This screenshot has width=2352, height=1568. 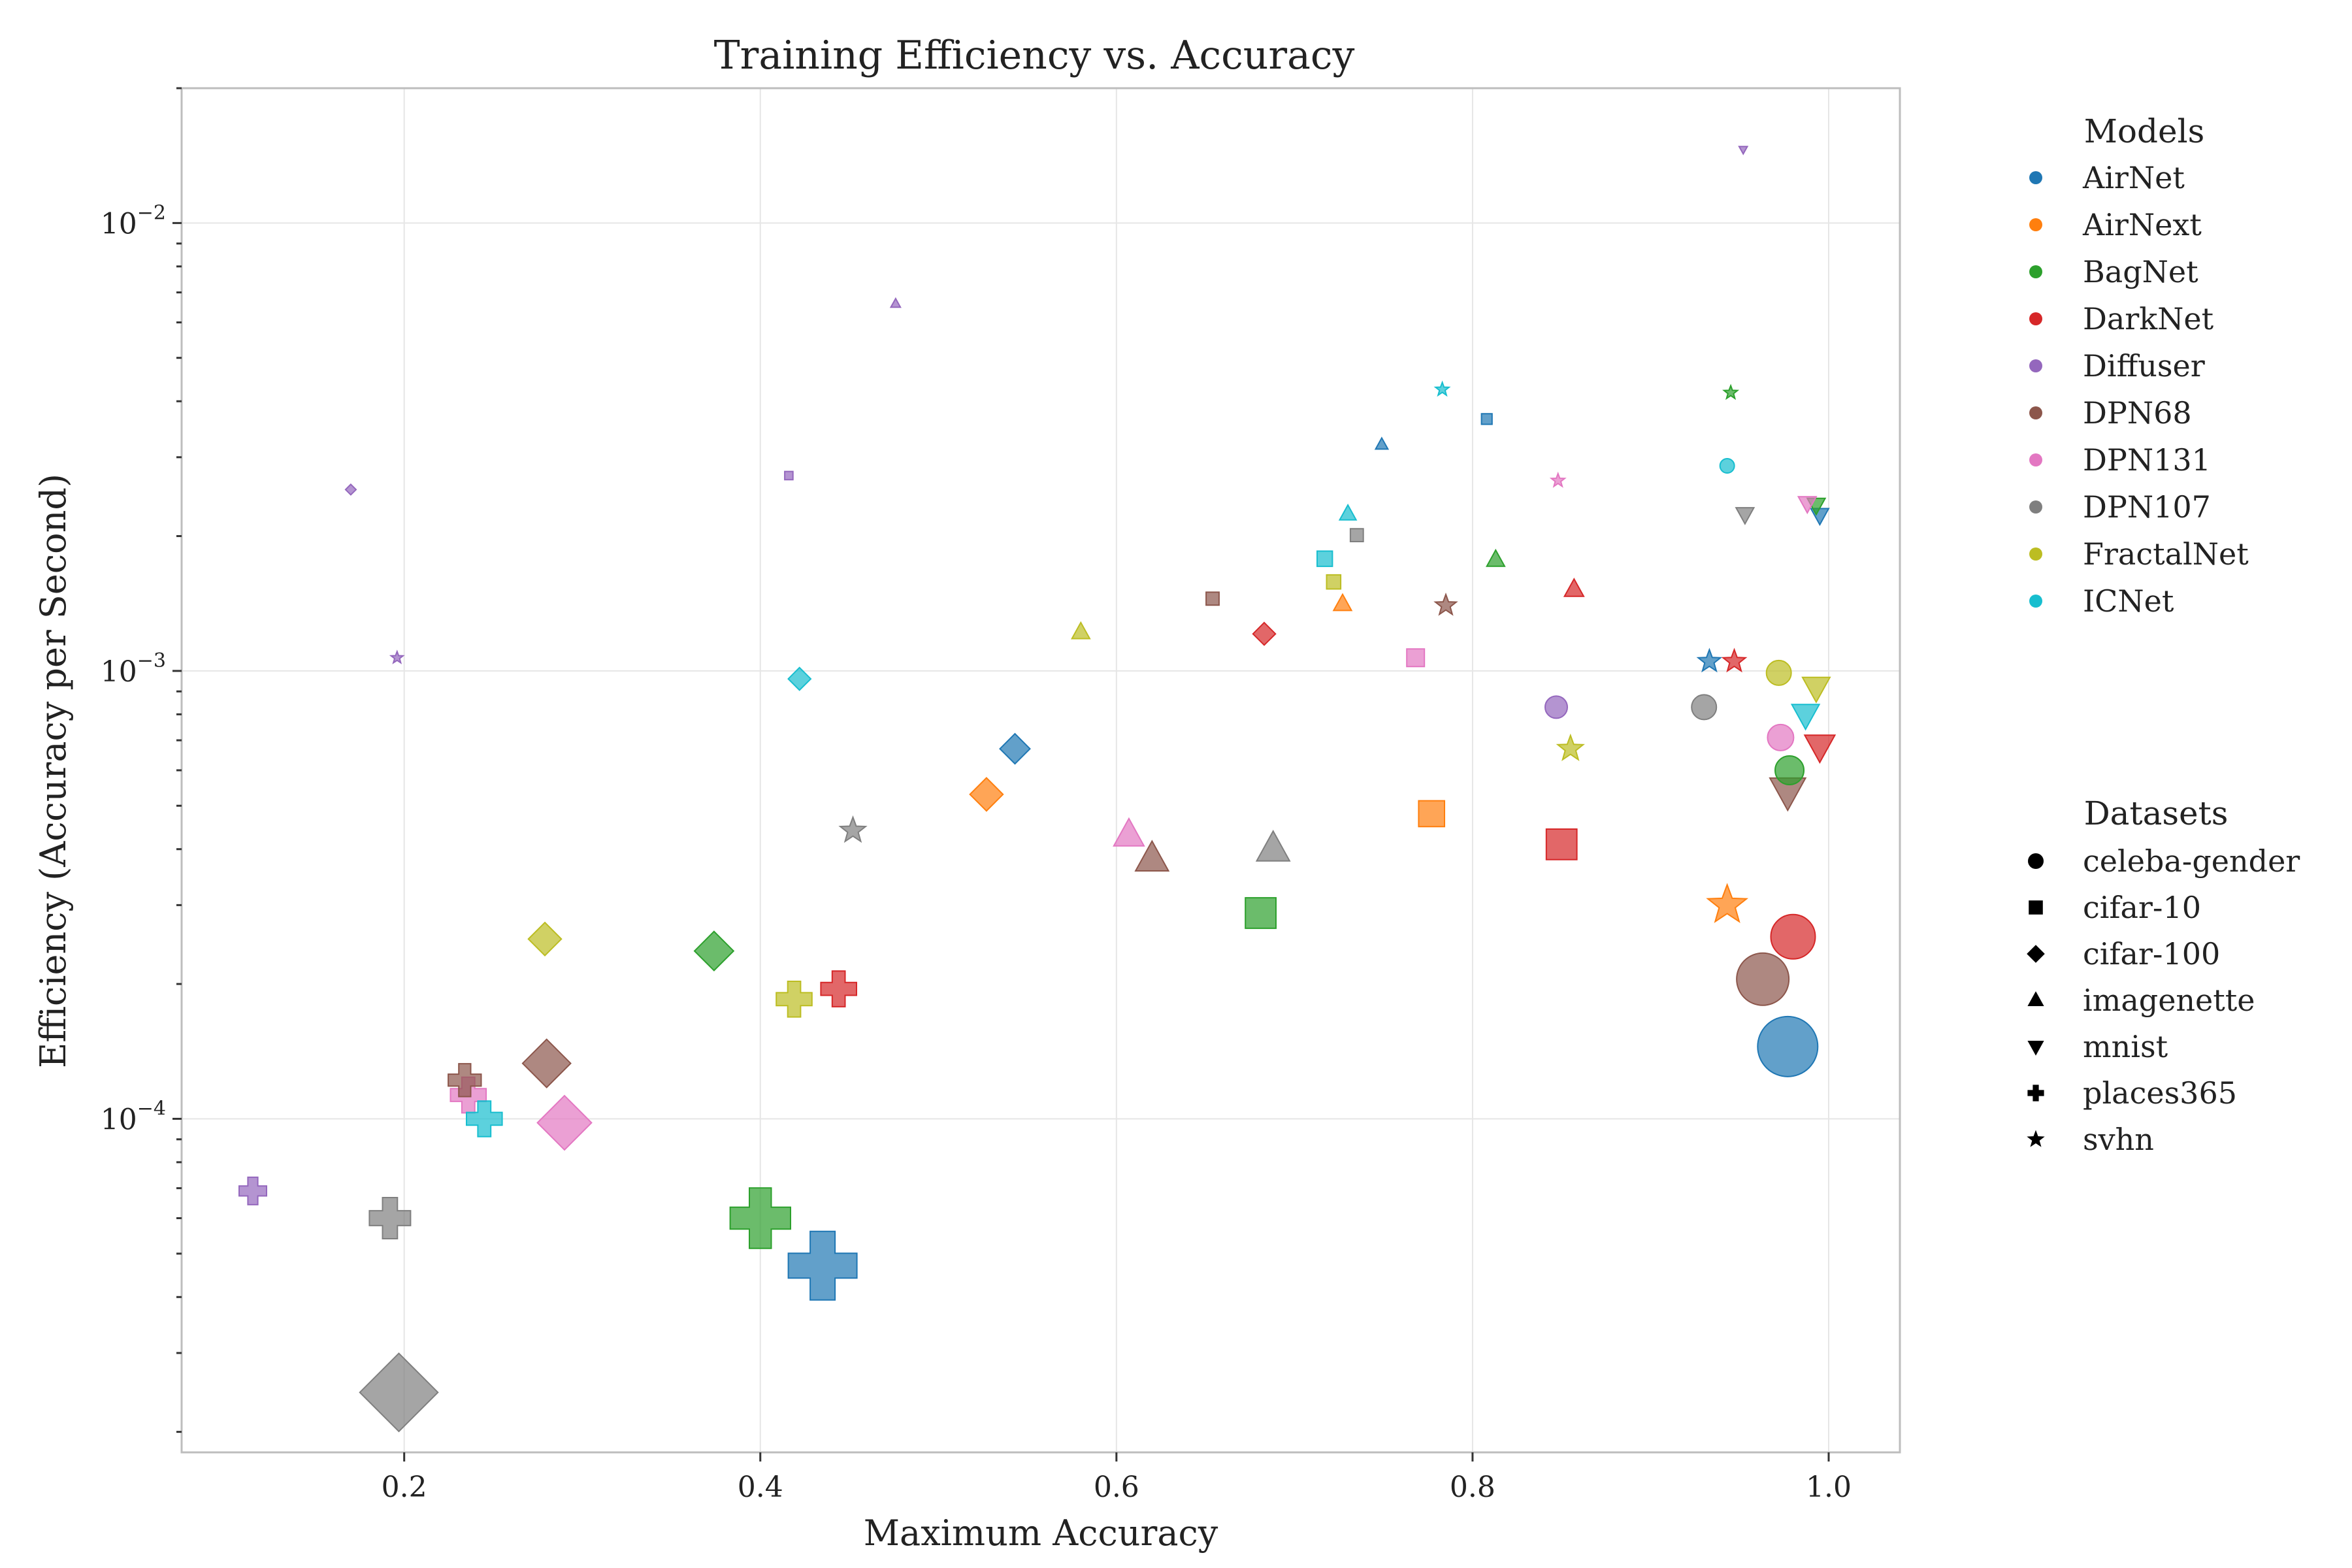 I want to click on y-axis-label: Efficiency (Accuracy per Second), so click(x=53, y=771).